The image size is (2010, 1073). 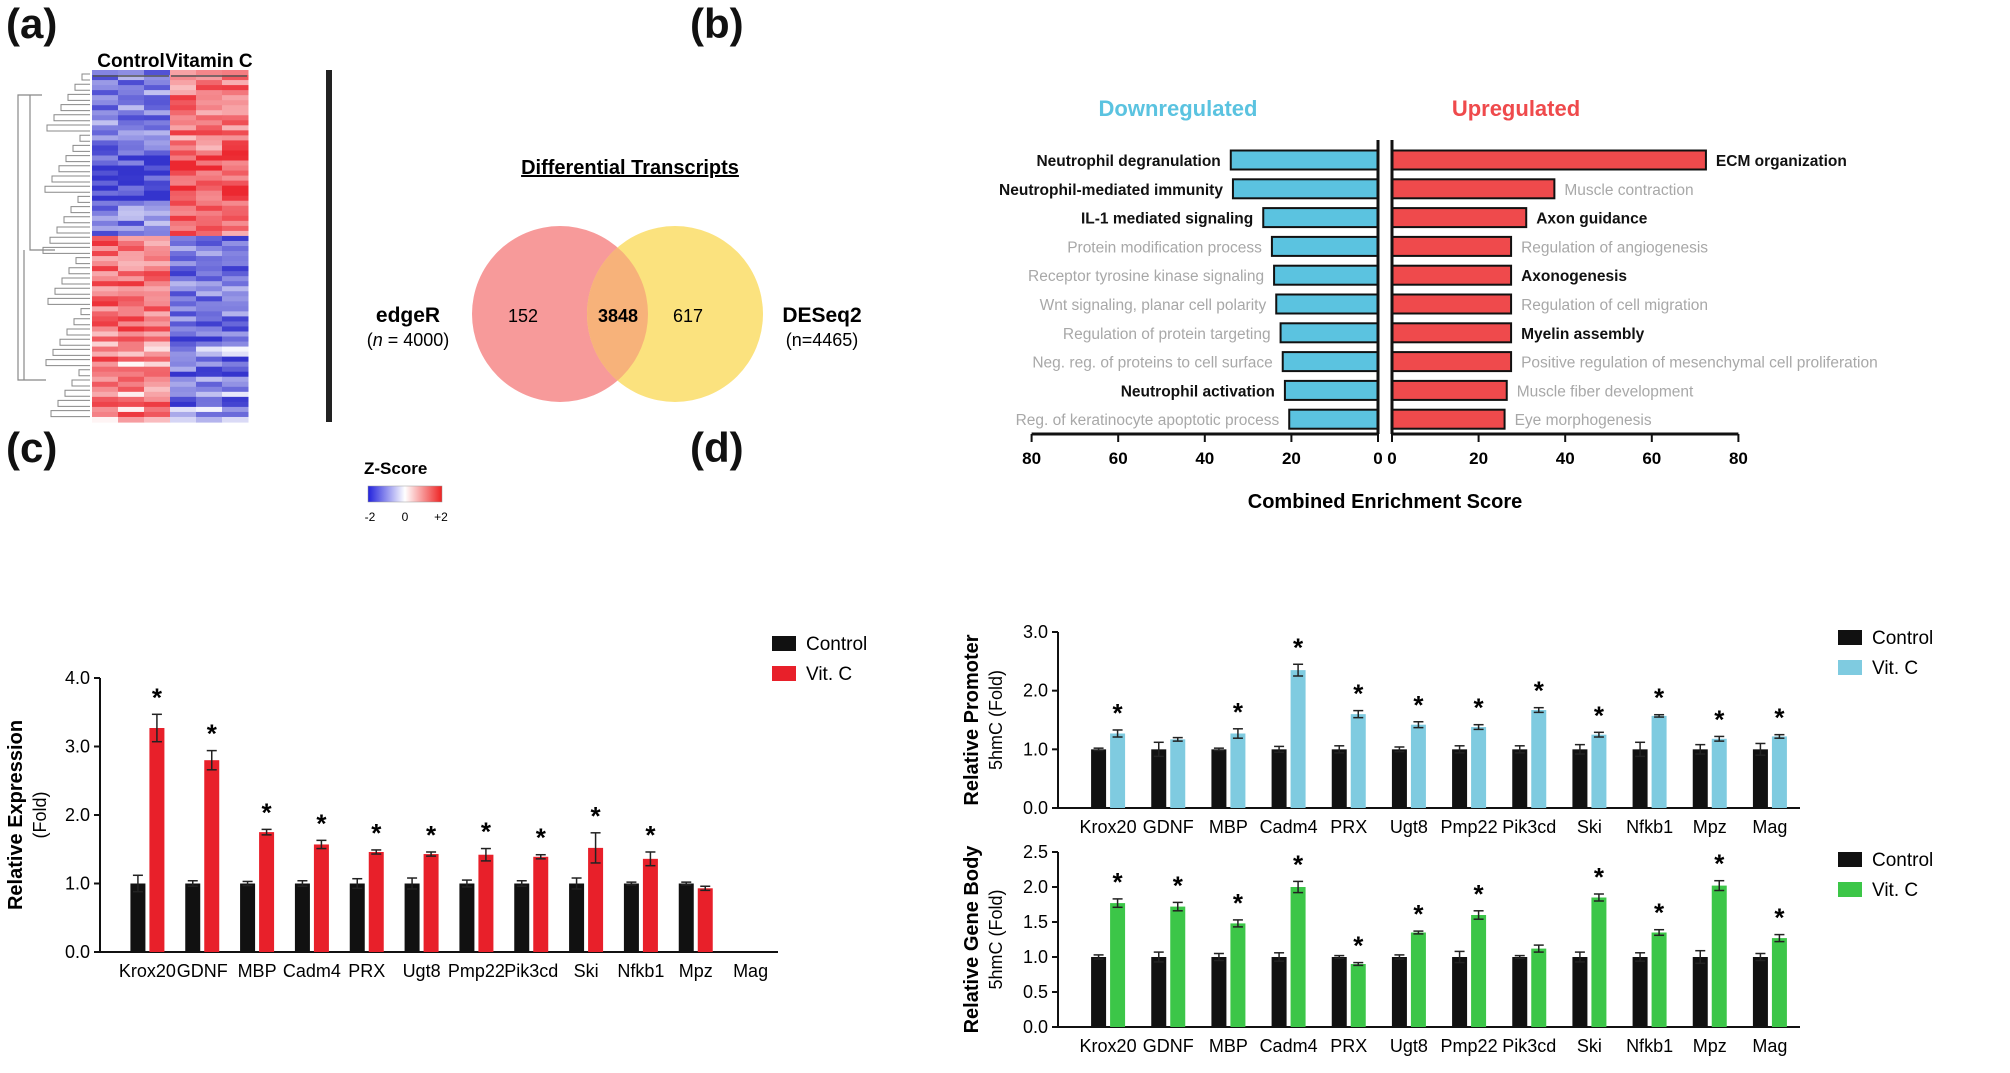 I want to click on legend-label: Vit. C, so click(x=1895, y=668).